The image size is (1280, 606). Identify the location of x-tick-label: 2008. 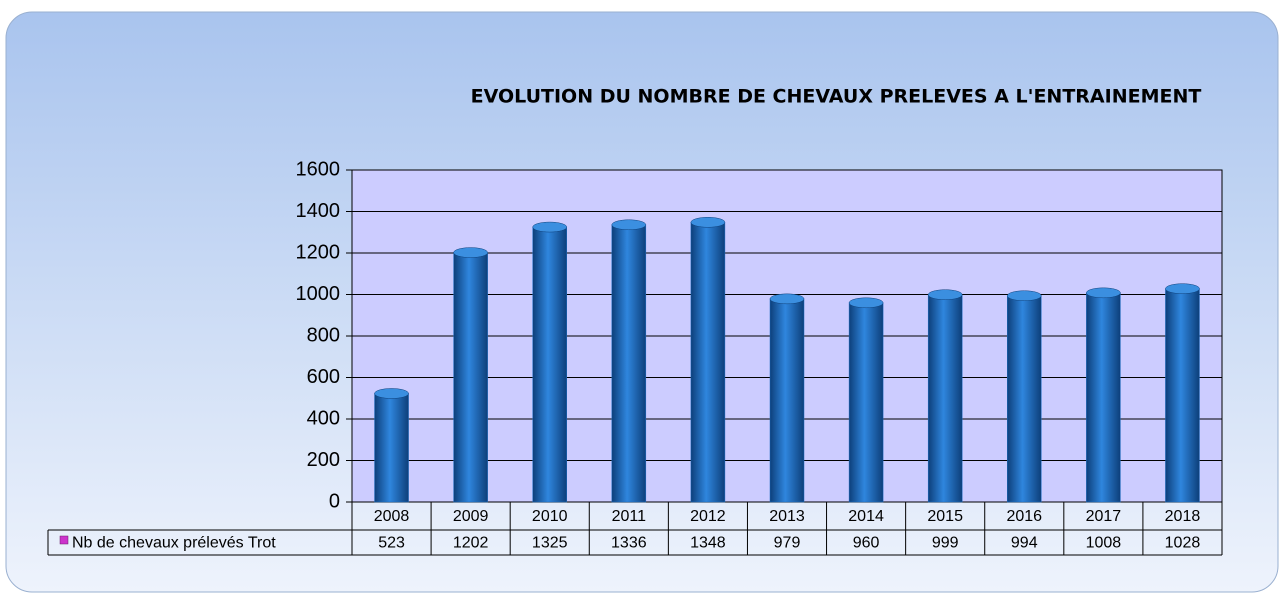
(392, 516).